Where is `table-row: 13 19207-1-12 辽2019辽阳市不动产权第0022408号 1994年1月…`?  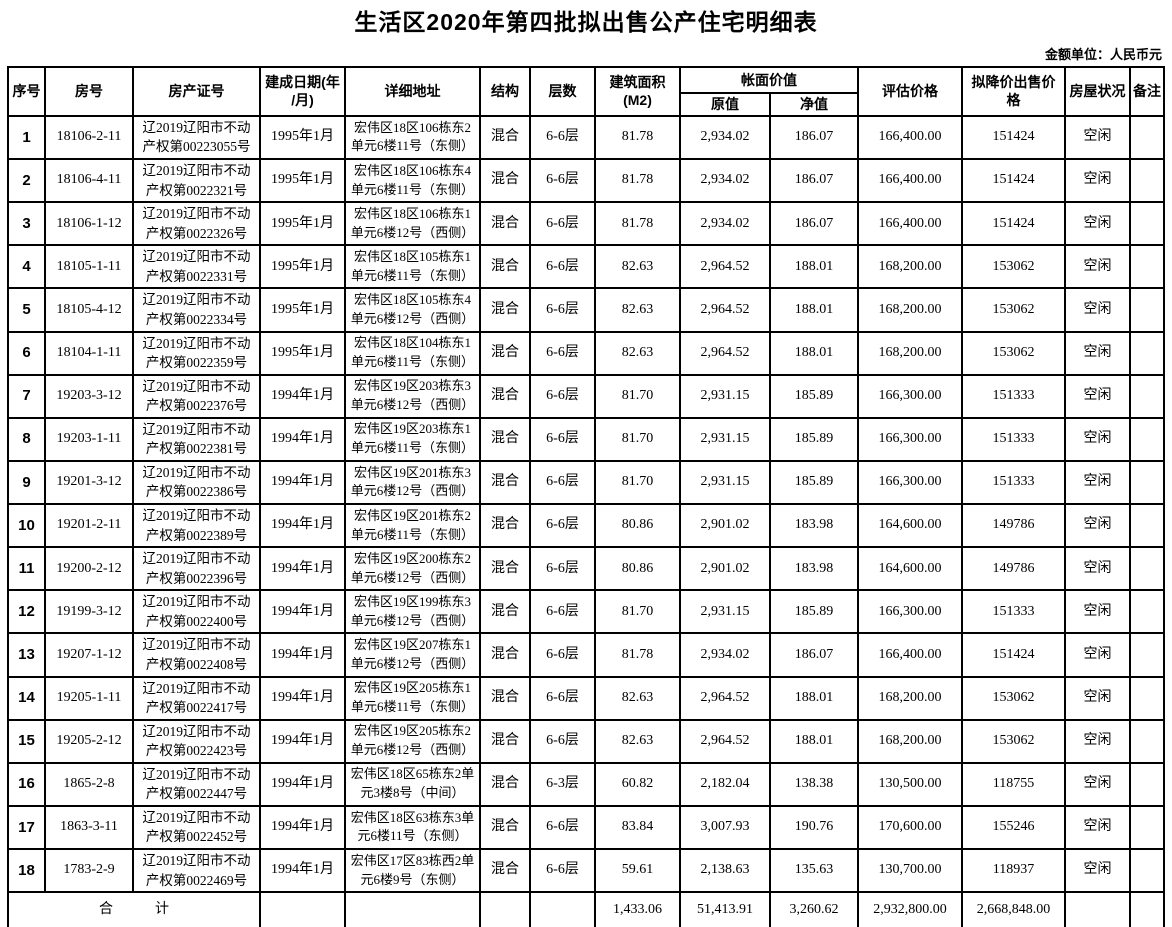 table-row: 13 19207-1-12 辽2019辽阳市不动产权第0022408号 1994年1月… is located at coordinates (586, 655).